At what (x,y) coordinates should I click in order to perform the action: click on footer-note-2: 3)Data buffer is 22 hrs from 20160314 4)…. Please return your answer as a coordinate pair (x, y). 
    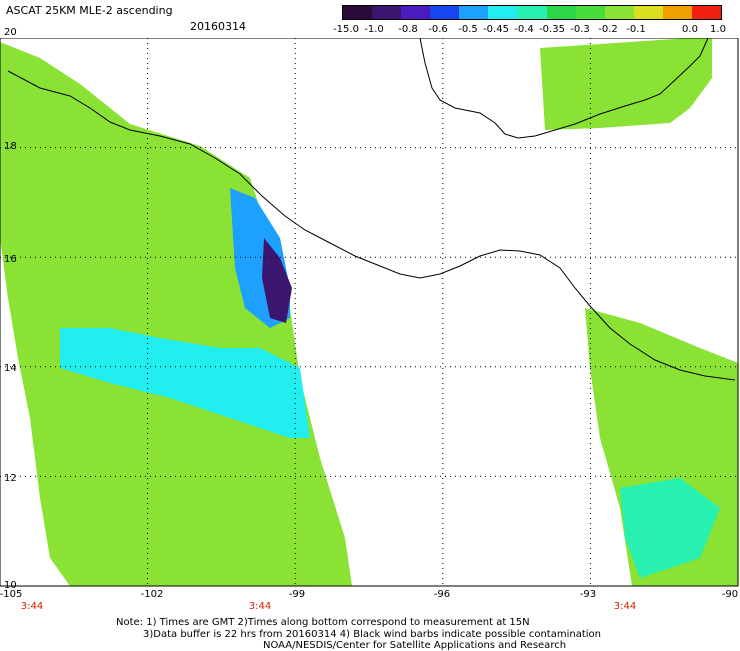
    Looking at the image, I should click on (372, 634).